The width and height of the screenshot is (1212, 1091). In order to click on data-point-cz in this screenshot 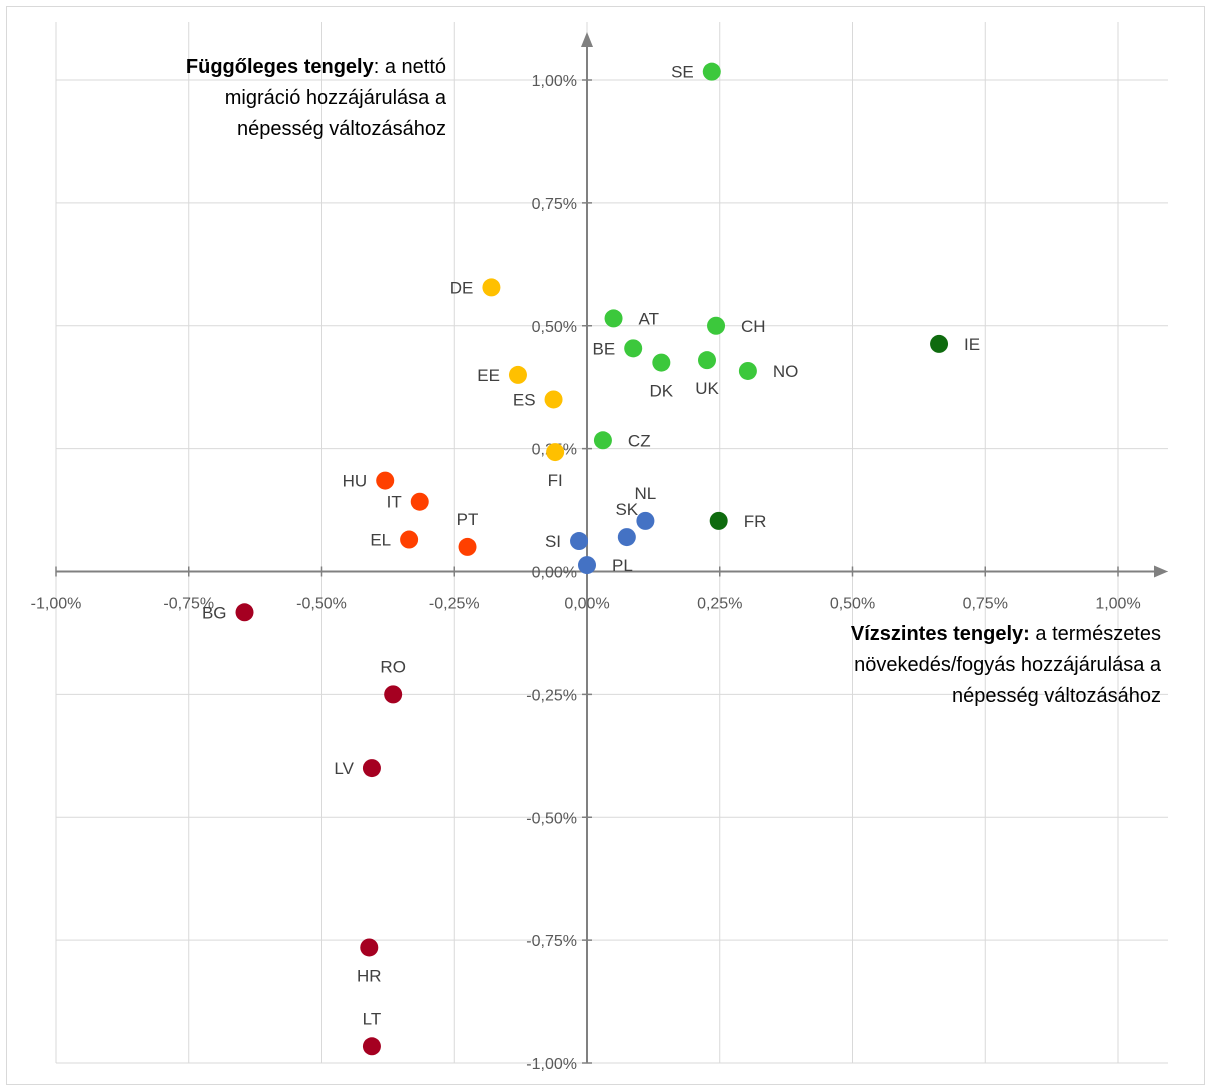, I will do `click(602, 440)`.